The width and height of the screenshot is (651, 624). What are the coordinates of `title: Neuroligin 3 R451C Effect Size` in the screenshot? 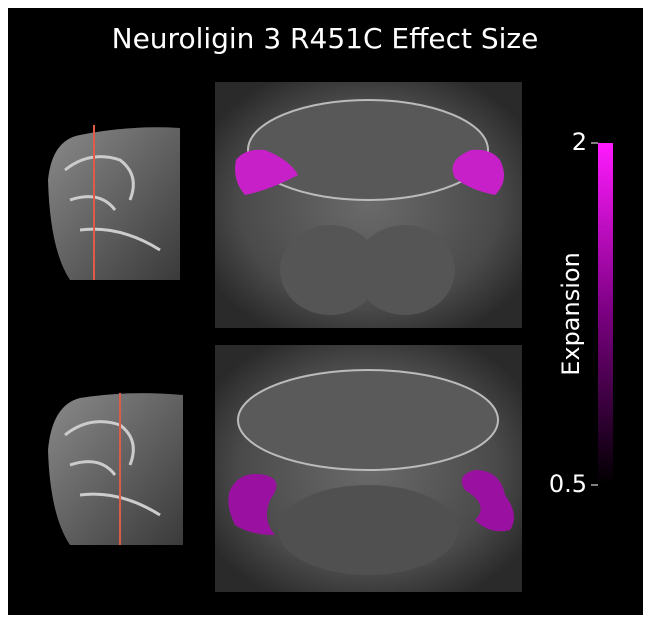 It's located at (325, 38).